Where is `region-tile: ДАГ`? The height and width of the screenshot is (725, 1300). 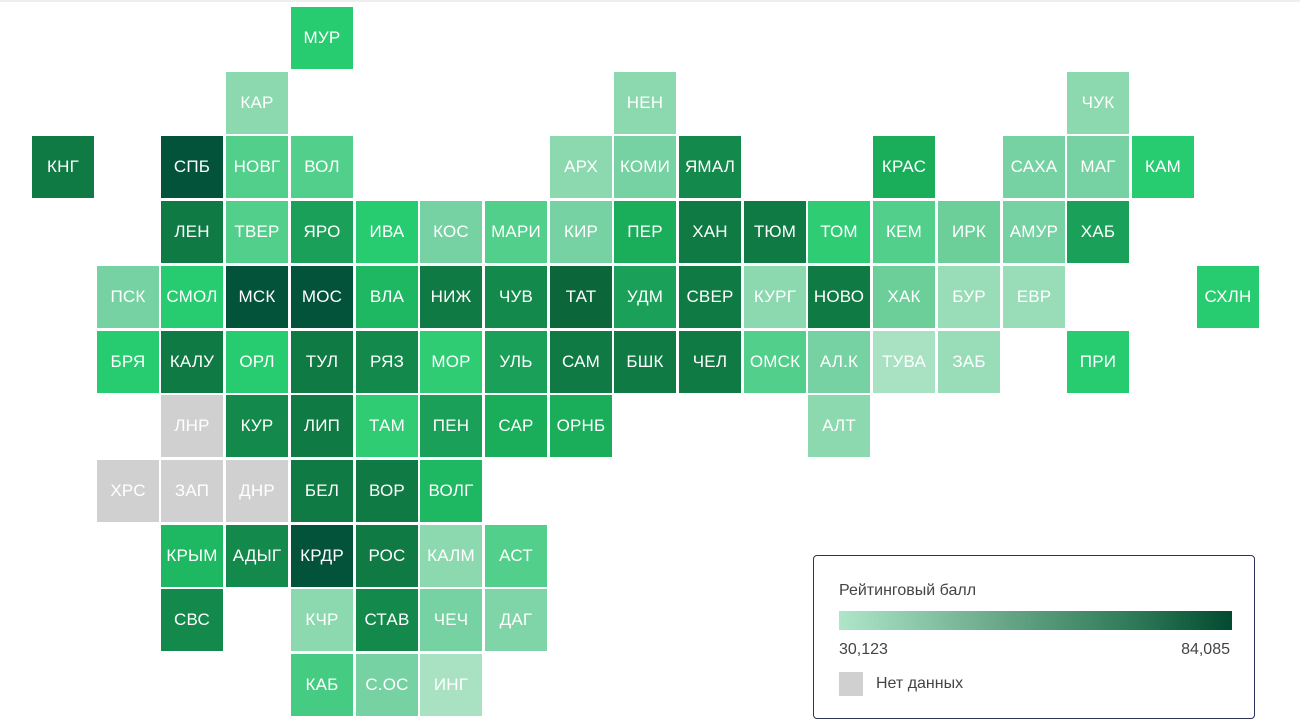
region-tile: ДАГ is located at coordinates (516, 620).